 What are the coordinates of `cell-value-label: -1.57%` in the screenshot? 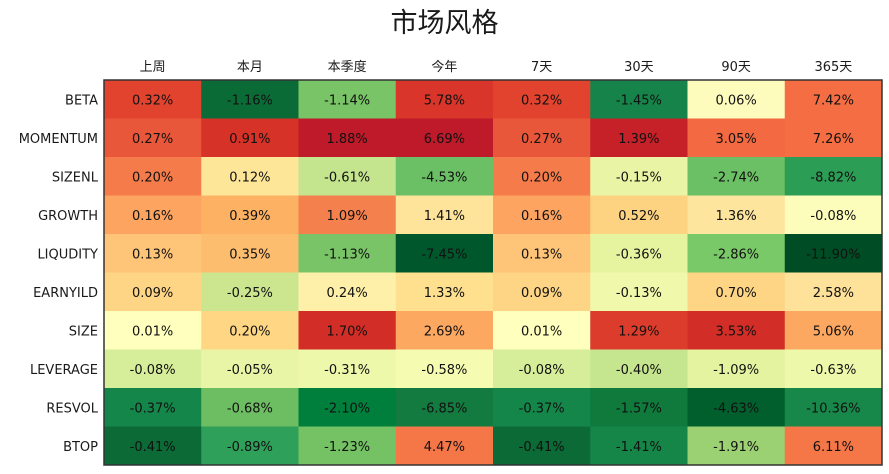 It's located at (639, 408).